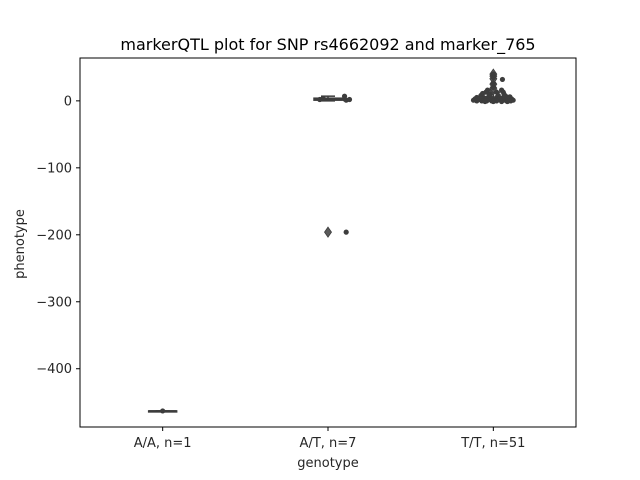  What do you see at coordinates (328, 443) in the screenshot?
I see `x-tick-label: A/T, n=7` at bounding box center [328, 443].